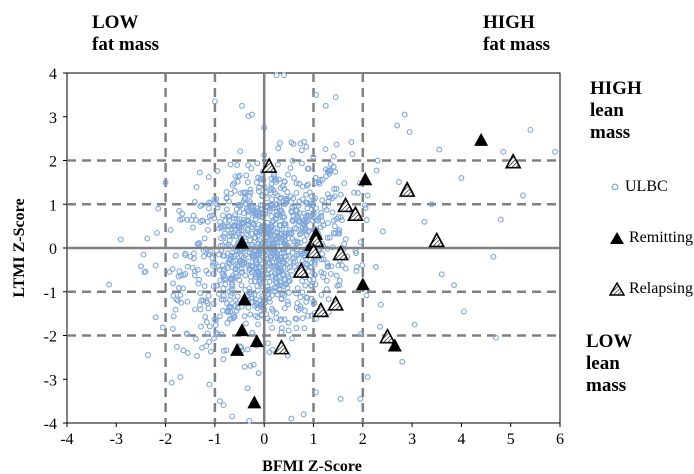 The height and width of the screenshot is (474, 694). Describe the element at coordinates (616, 88) in the screenshot. I see `corner-high-lean-line-1: HIGH` at that location.